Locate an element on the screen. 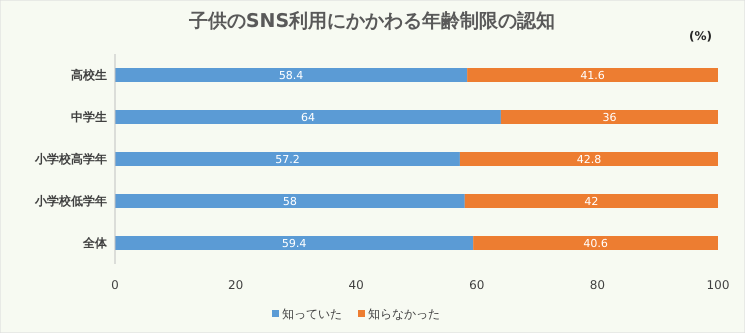 The width and height of the screenshot is (745, 333). y-tick-label: 小学校高学年 is located at coordinates (70, 159).